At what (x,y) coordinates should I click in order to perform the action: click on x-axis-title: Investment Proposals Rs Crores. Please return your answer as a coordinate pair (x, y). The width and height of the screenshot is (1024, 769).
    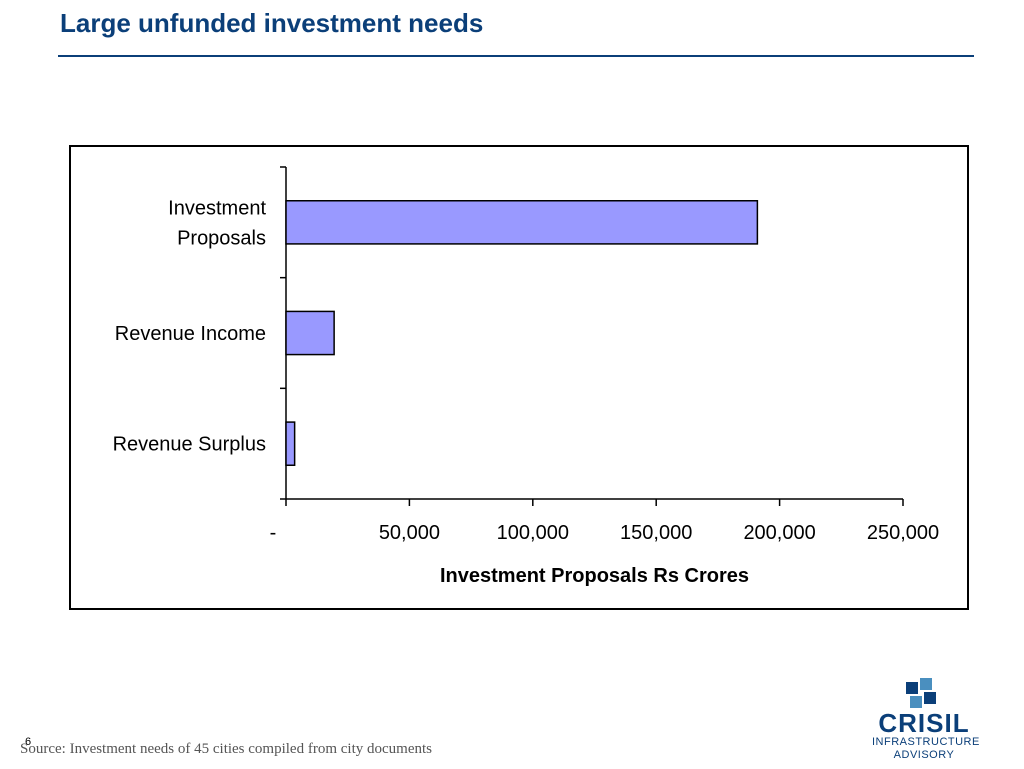
    Looking at the image, I should click on (594, 576).